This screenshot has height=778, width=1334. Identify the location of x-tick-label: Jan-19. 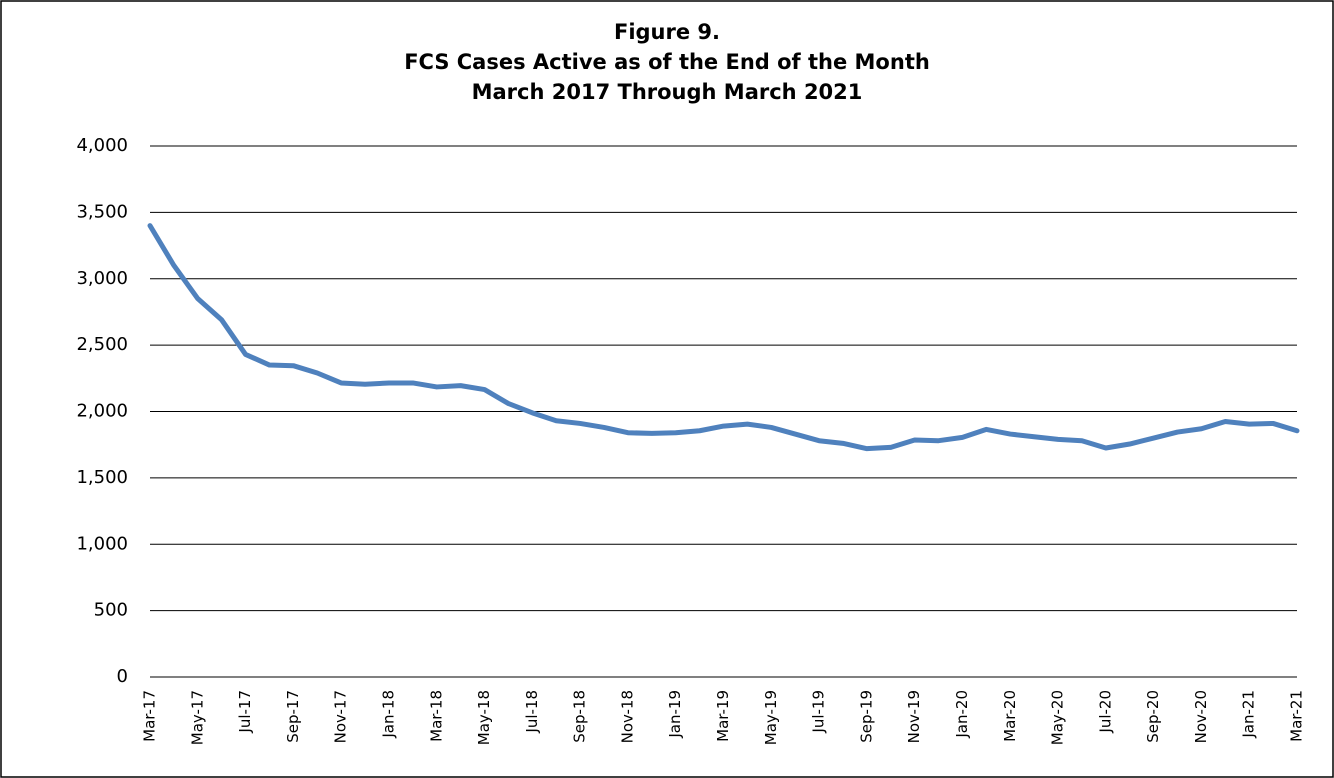
(675, 714).